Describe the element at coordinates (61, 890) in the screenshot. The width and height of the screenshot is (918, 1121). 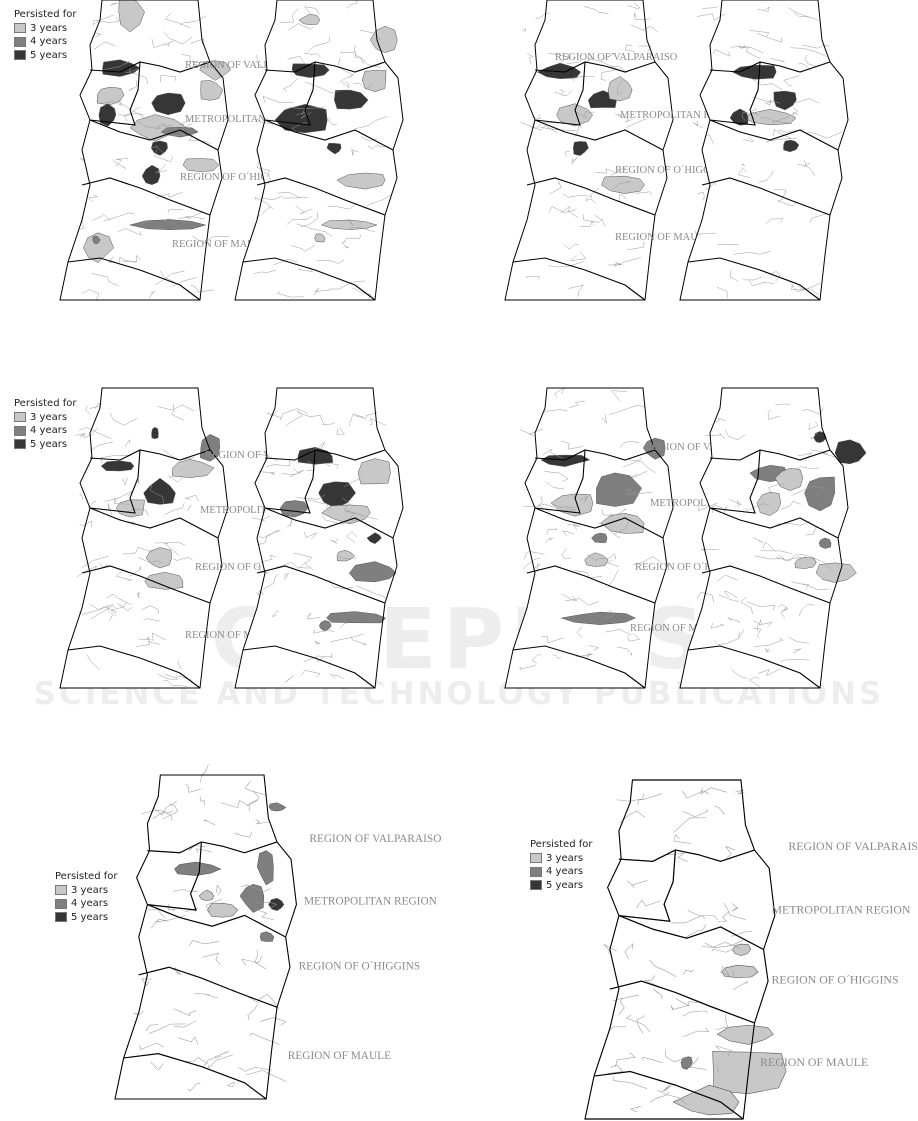
I see `legend-swatch` at that location.